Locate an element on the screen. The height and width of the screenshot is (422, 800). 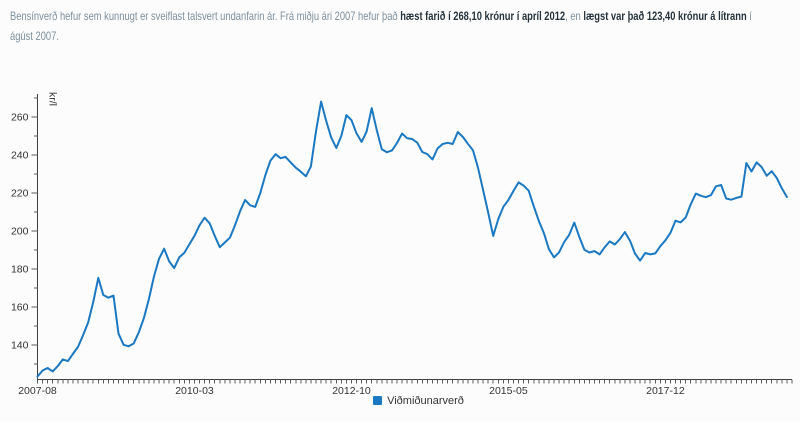
svg-text: 2012-10 is located at coordinates (351, 391).